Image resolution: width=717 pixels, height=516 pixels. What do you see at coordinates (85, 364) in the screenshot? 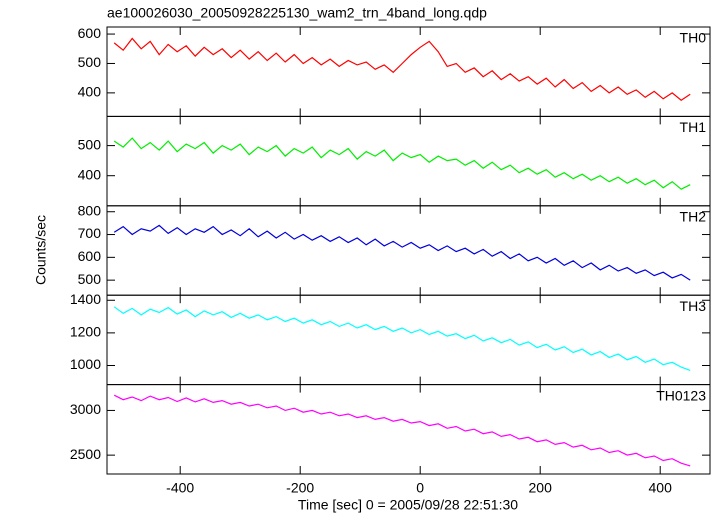
I see `y-tick-label: 1000` at bounding box center [85, 364].